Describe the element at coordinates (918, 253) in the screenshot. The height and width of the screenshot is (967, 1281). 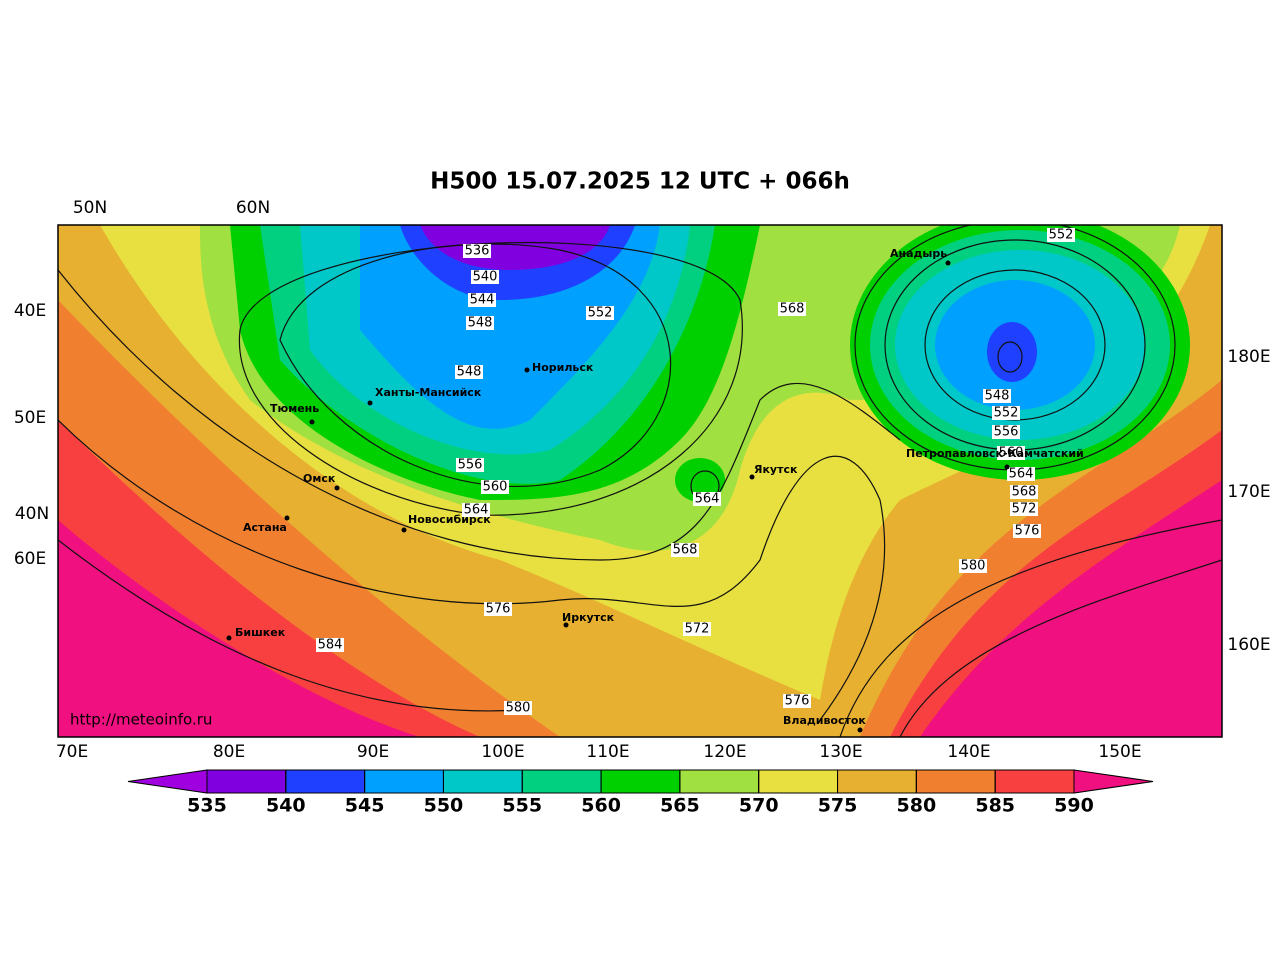
I see `city-name: Анадырь` at that location.